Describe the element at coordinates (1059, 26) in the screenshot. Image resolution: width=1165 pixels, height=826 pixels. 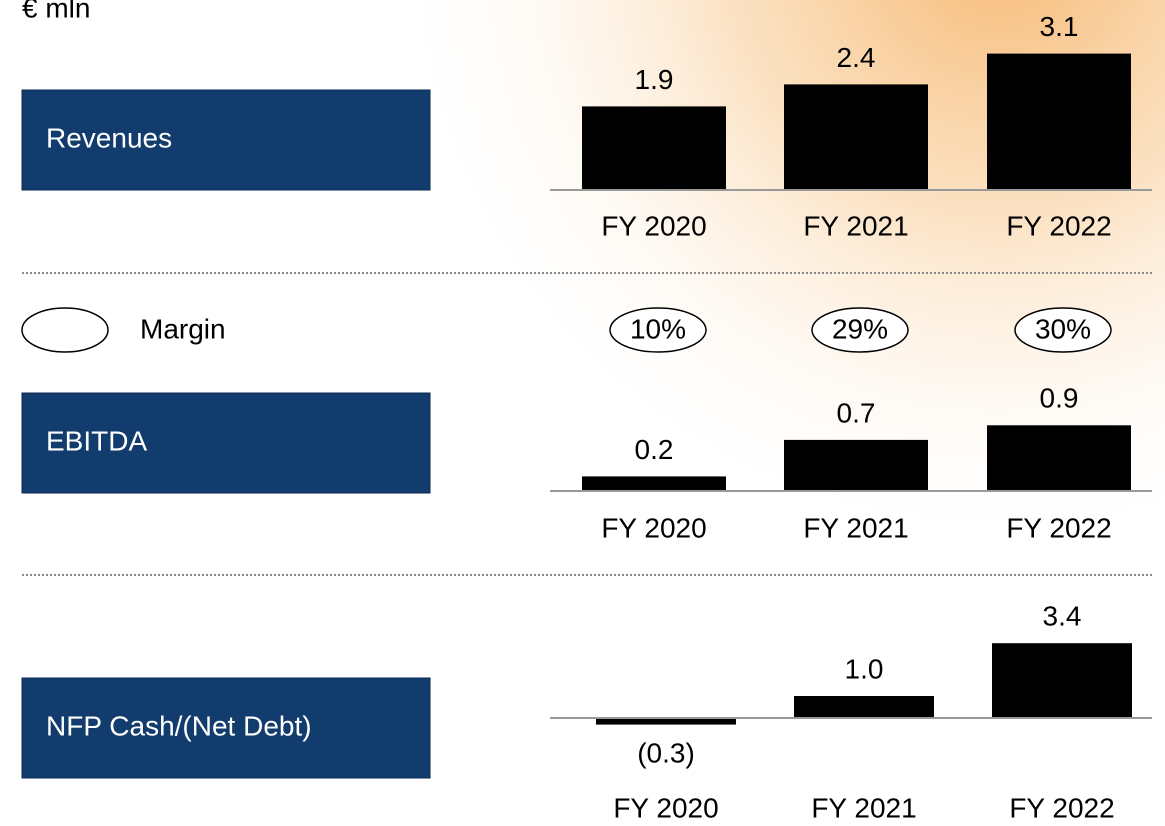
I see `value-label: 3.1` at that location.